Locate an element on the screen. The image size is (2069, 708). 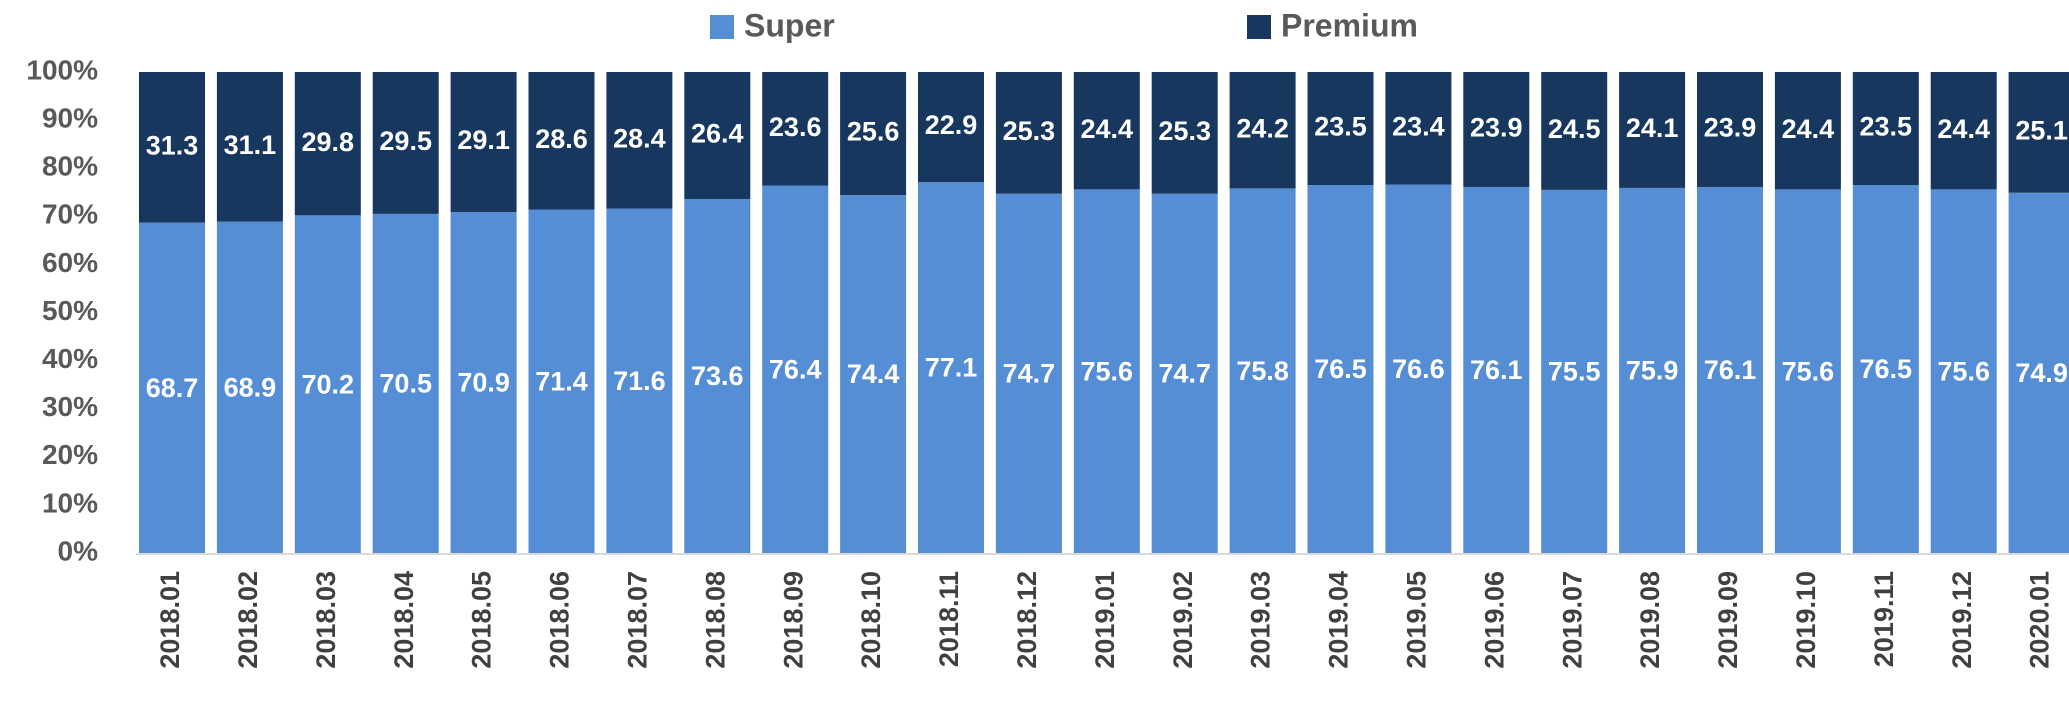
data-label: 70.5 is located at coordinates (405, 384).